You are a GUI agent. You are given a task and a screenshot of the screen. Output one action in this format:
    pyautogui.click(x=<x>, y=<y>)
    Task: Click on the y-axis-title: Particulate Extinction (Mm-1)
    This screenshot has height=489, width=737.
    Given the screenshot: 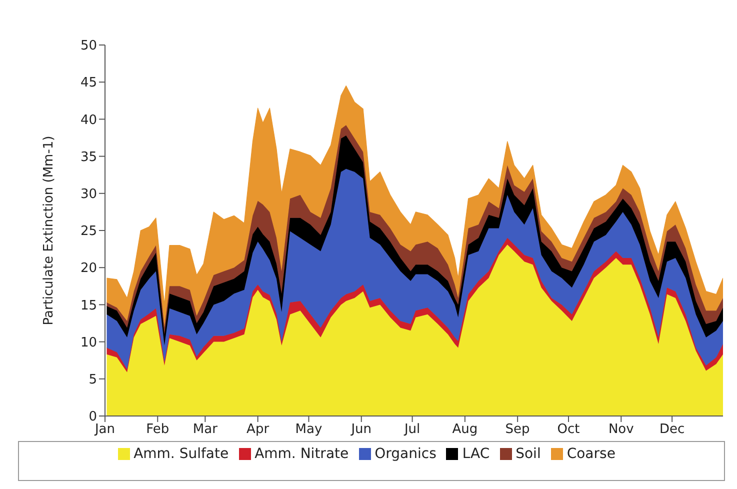 What is the action you would take?
    pyautogui.click(x=49, y=231)
    